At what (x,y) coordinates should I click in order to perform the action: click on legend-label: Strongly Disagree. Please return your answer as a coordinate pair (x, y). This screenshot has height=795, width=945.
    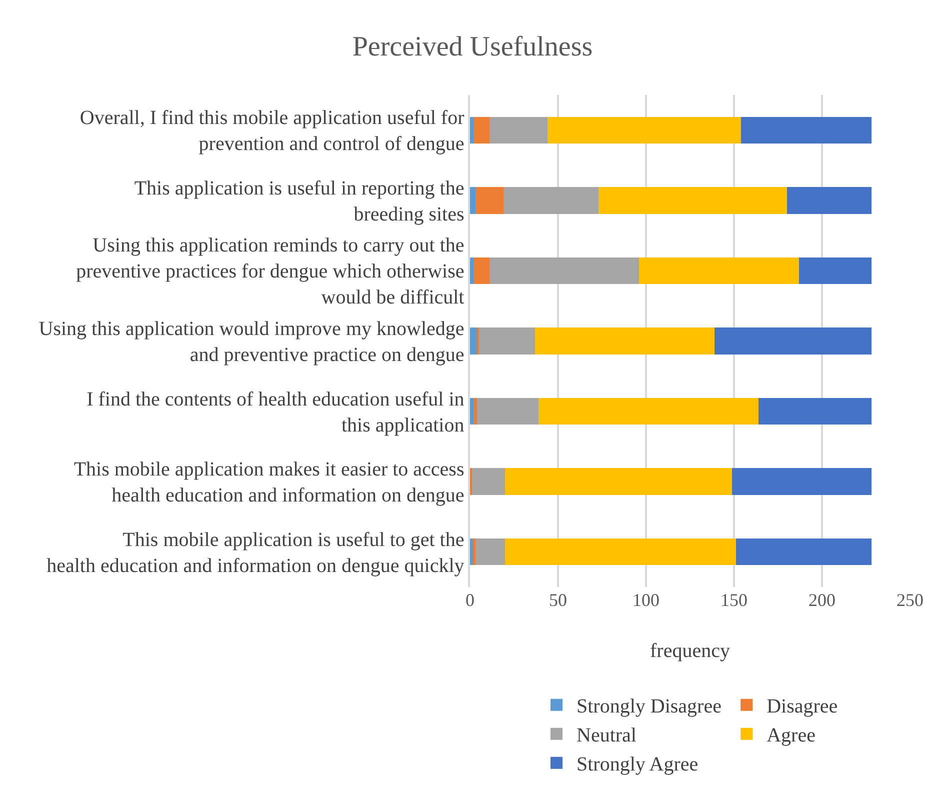
    Looking at the image, I should click on (649, 707).